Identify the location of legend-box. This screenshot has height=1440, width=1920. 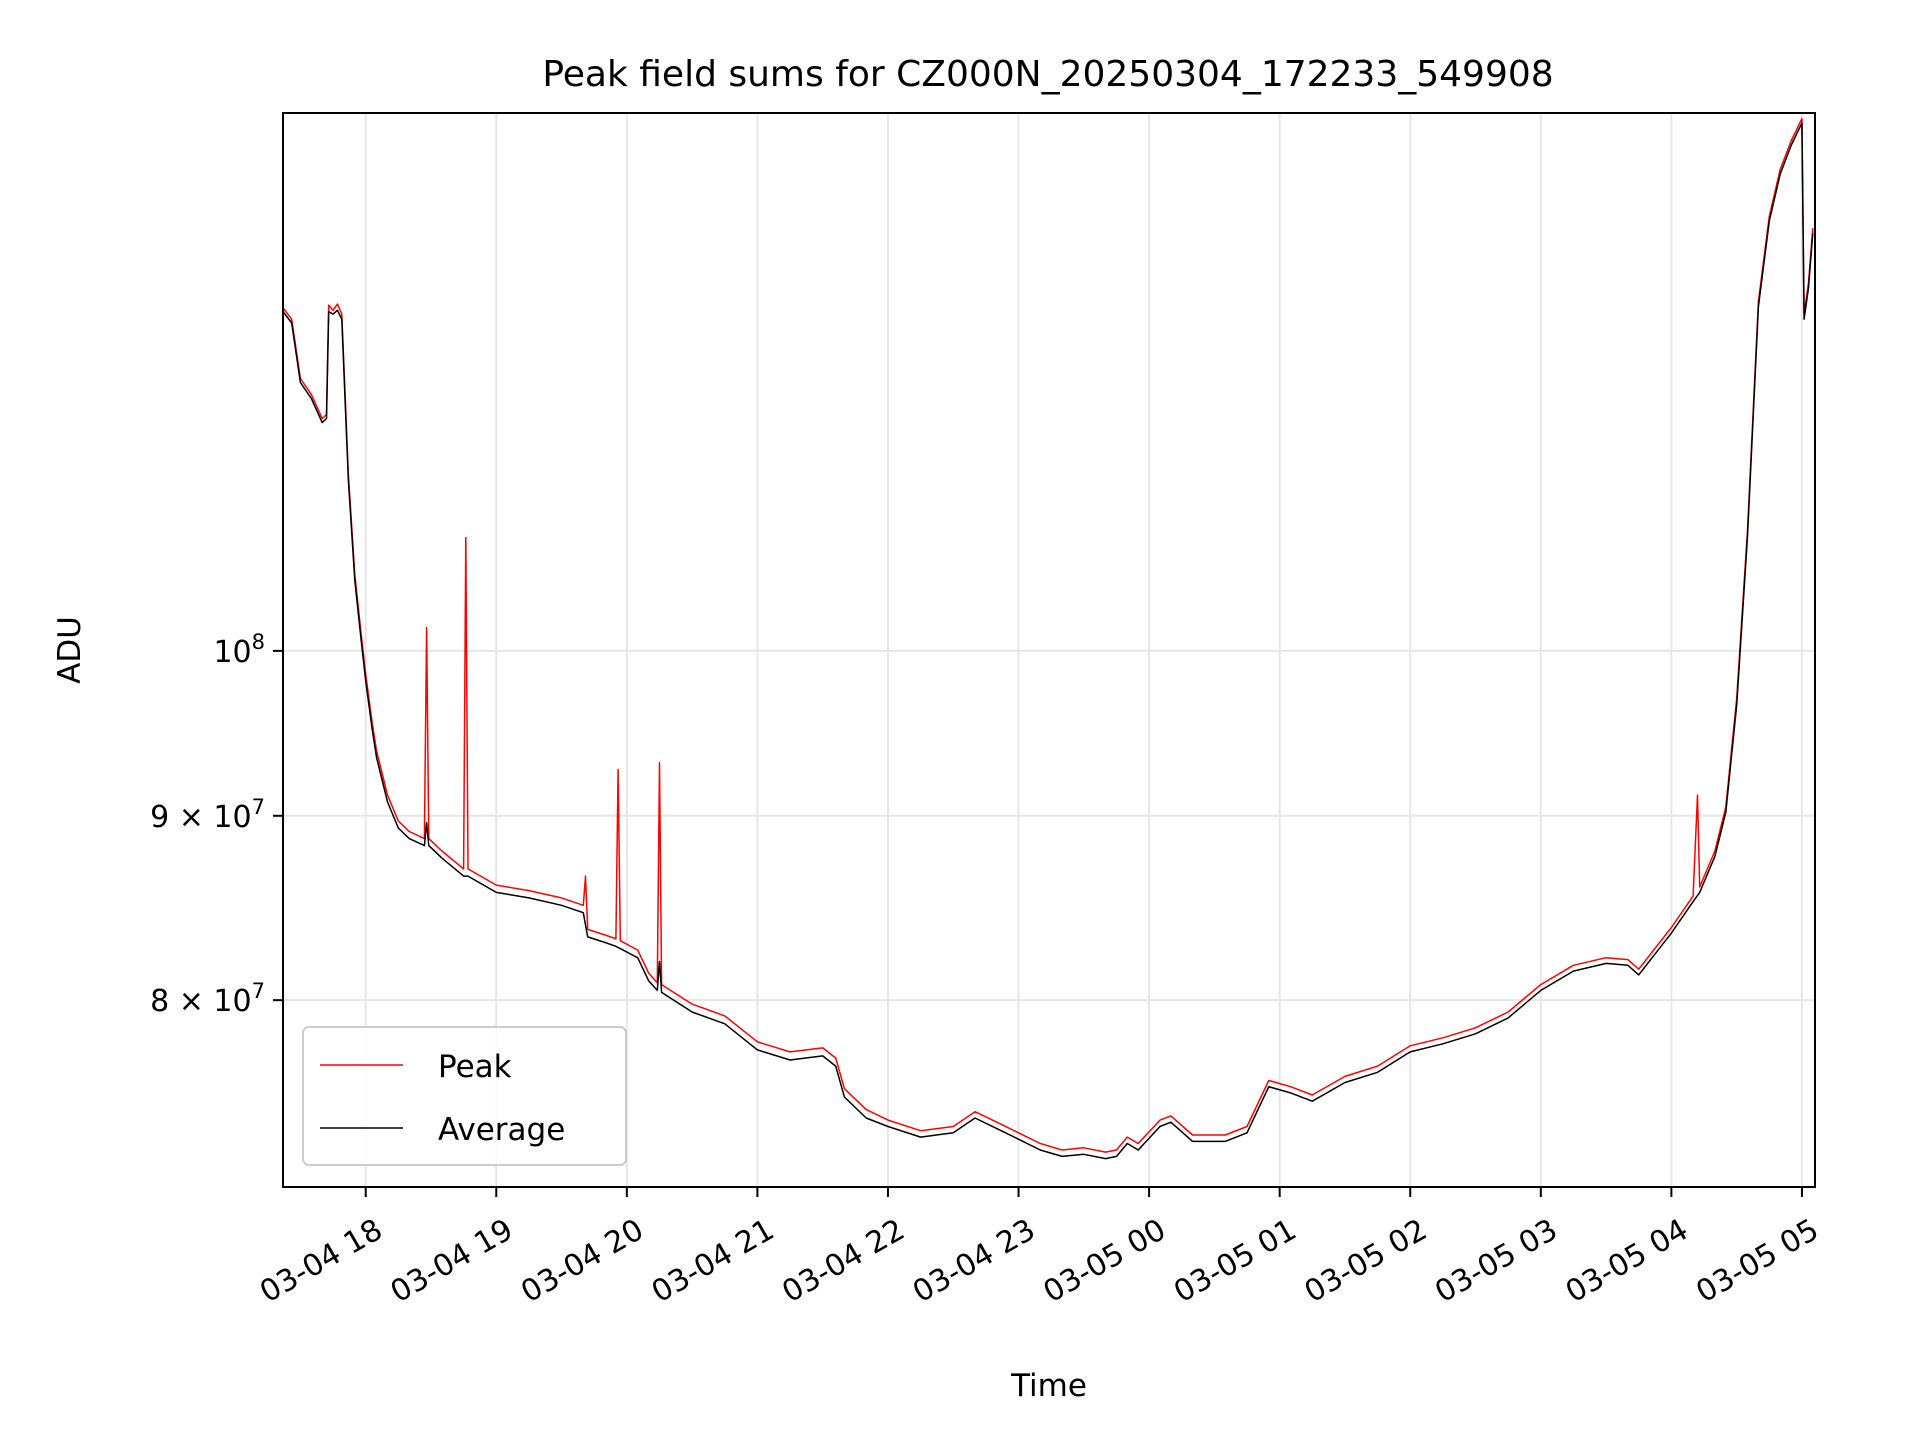
(464, 1096).